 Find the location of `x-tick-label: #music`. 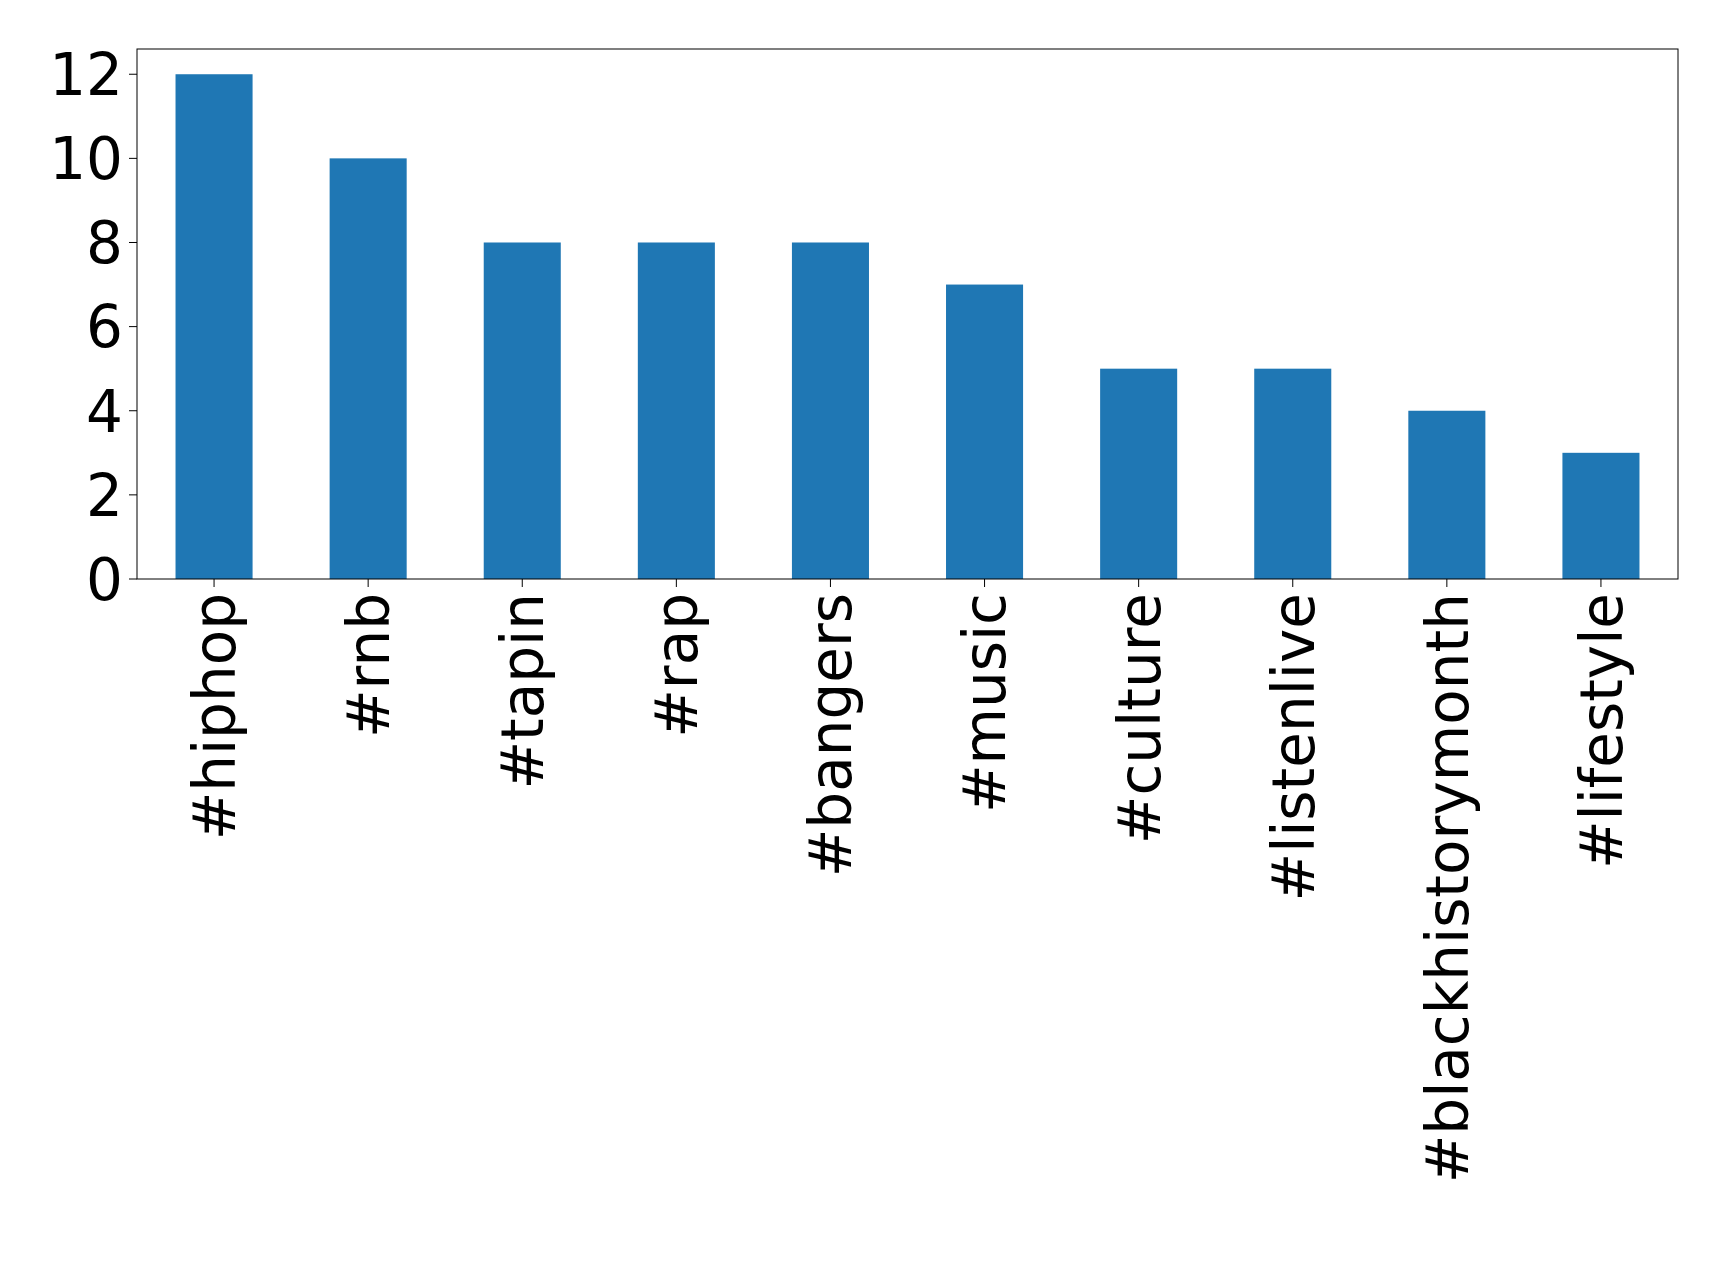

x-tick-label: #music is located at coordinates (985, 703).